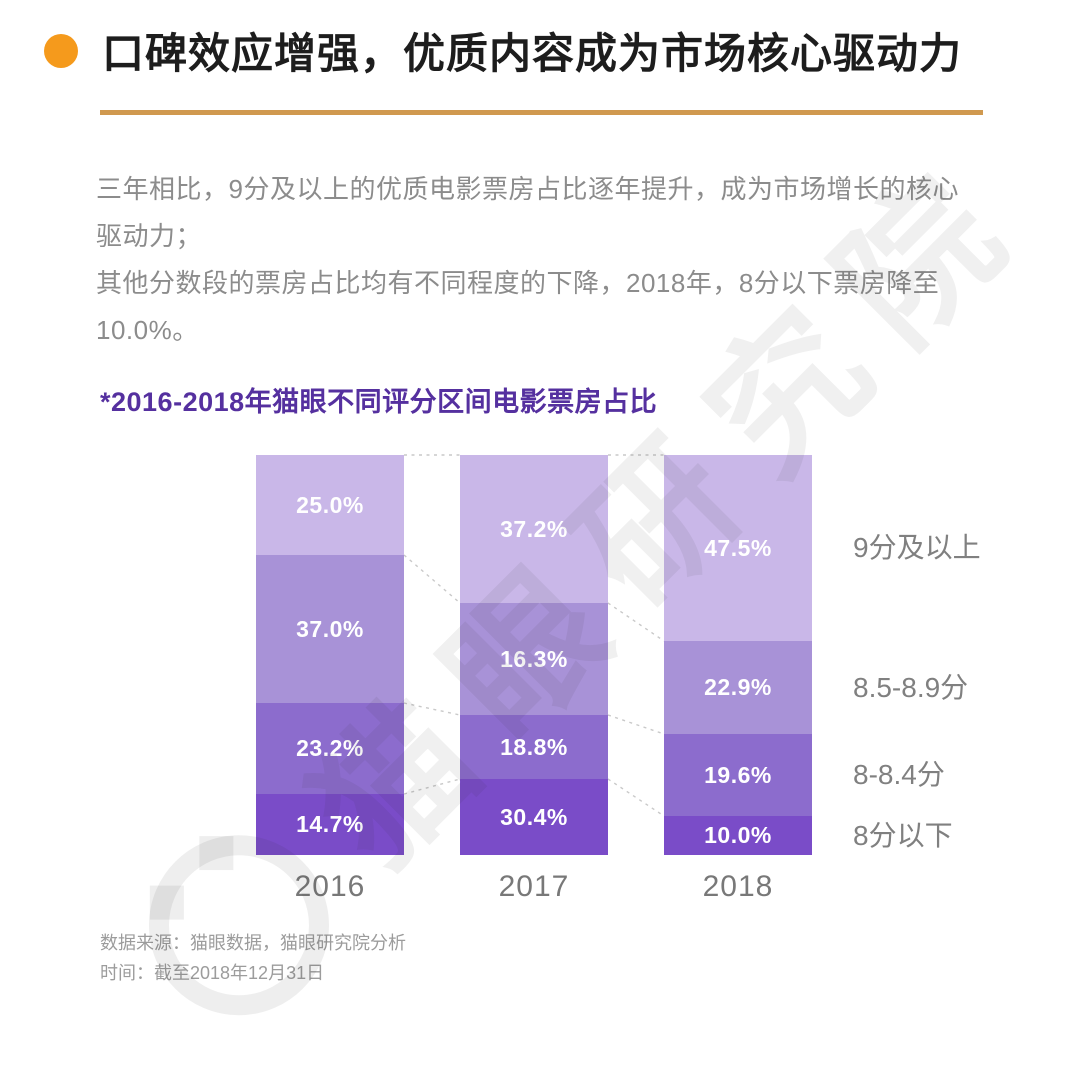  I want to click on segment-value-label: 18.8%, so click(534, 746).